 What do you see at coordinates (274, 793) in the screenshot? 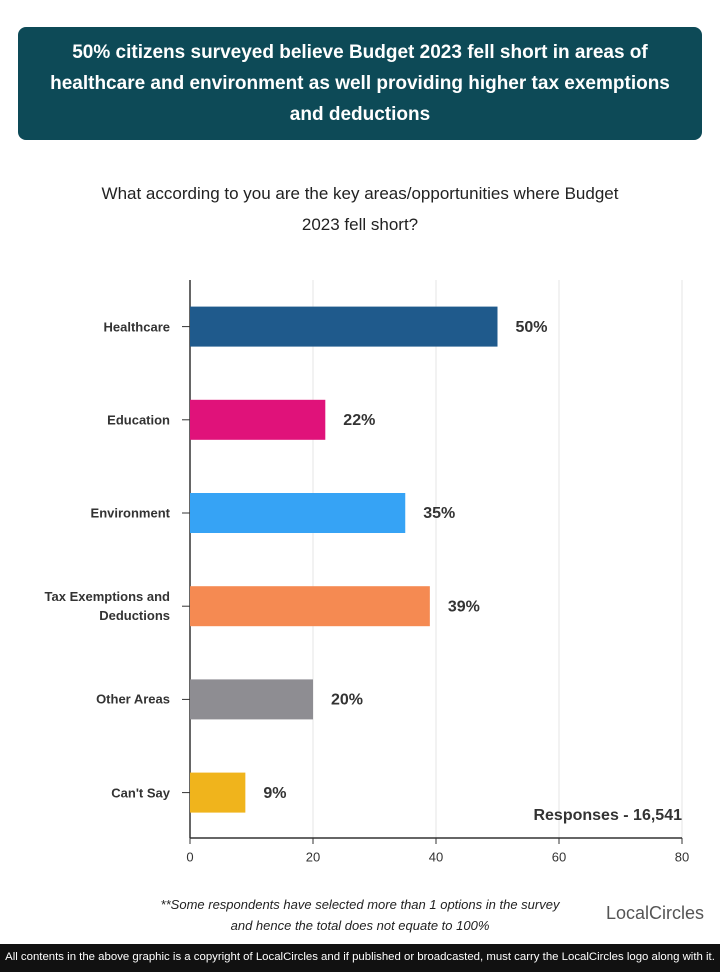
I see `value-label: 9%` at bounding box center [274, 793].